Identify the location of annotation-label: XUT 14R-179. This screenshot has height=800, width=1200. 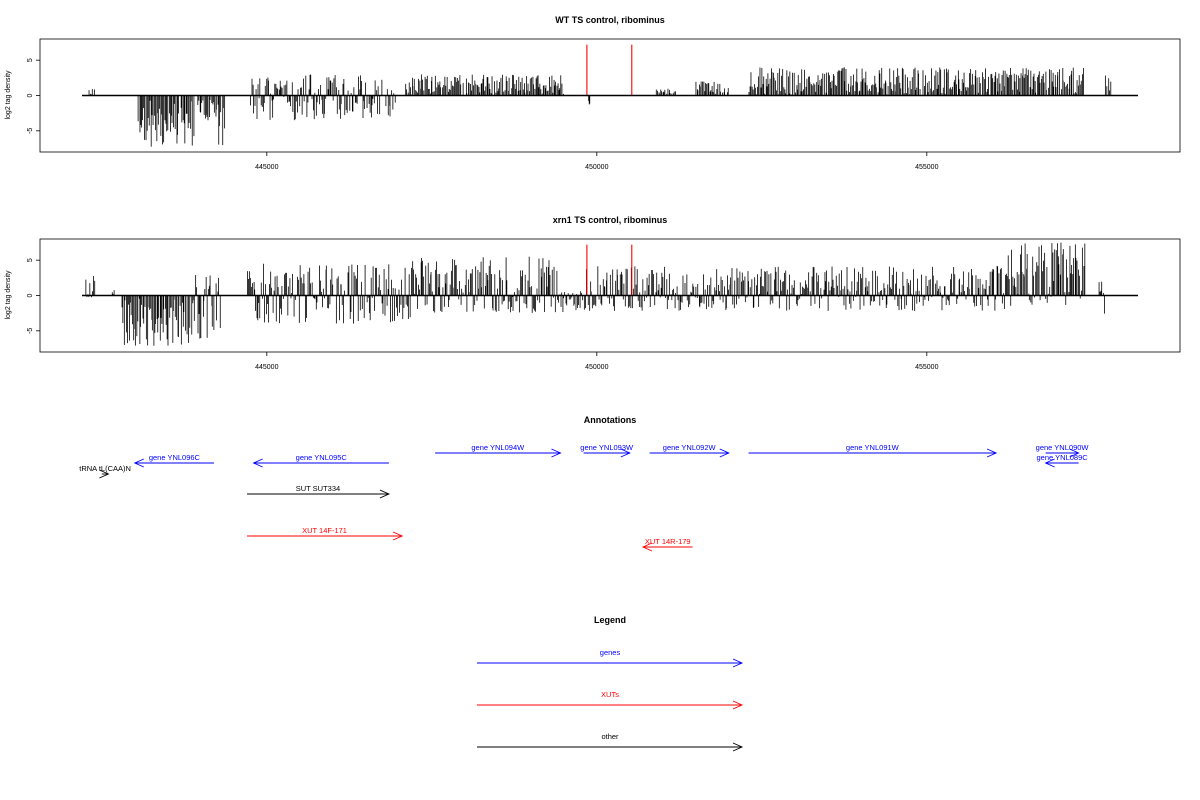
(668, 541).